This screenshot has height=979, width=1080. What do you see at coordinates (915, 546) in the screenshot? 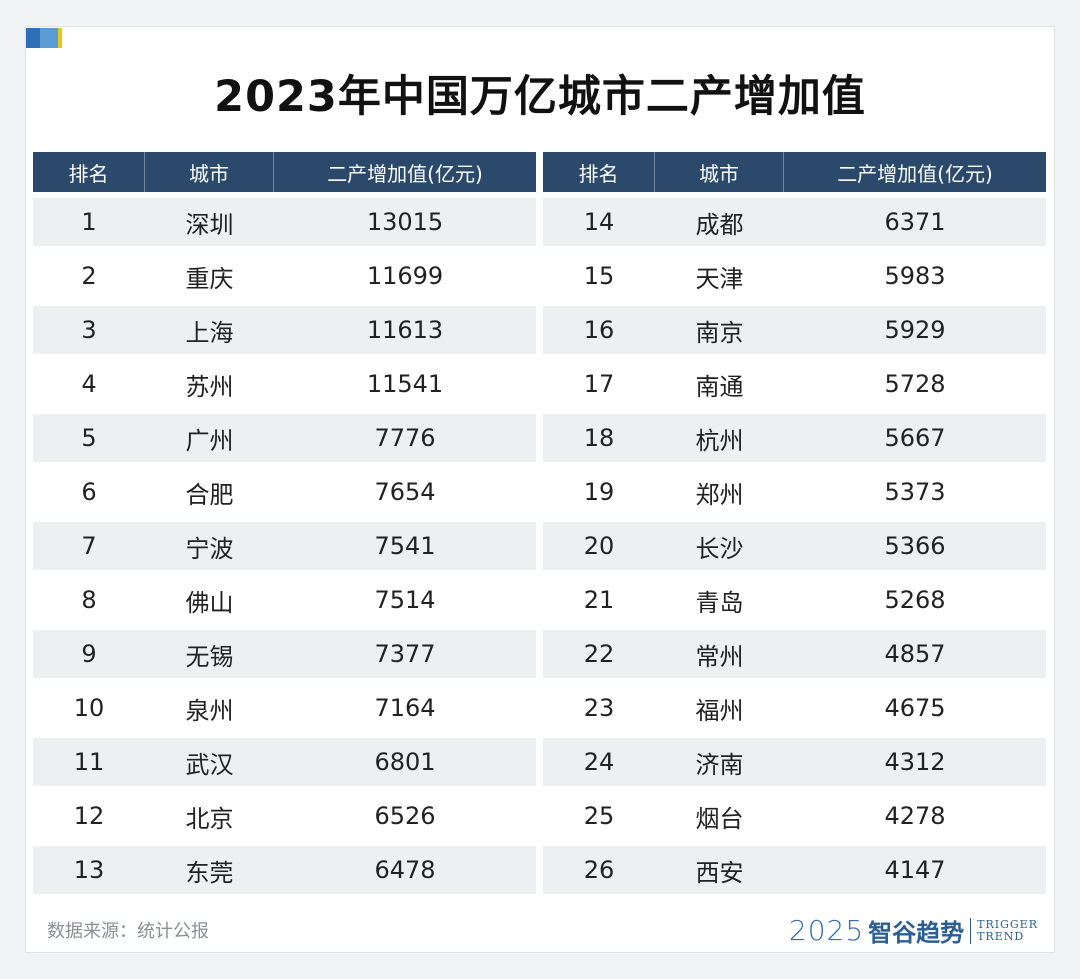
I see `cell-value: 5366` at bounding box center [915, 546].